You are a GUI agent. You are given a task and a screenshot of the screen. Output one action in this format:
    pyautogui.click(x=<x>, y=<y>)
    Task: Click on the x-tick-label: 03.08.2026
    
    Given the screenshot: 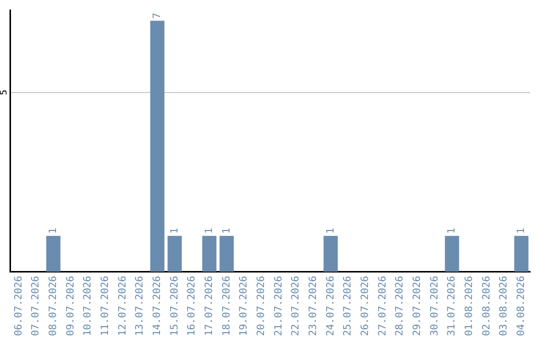 What is the action you would take?
    pyautogui.click(x=504, y=306)
    